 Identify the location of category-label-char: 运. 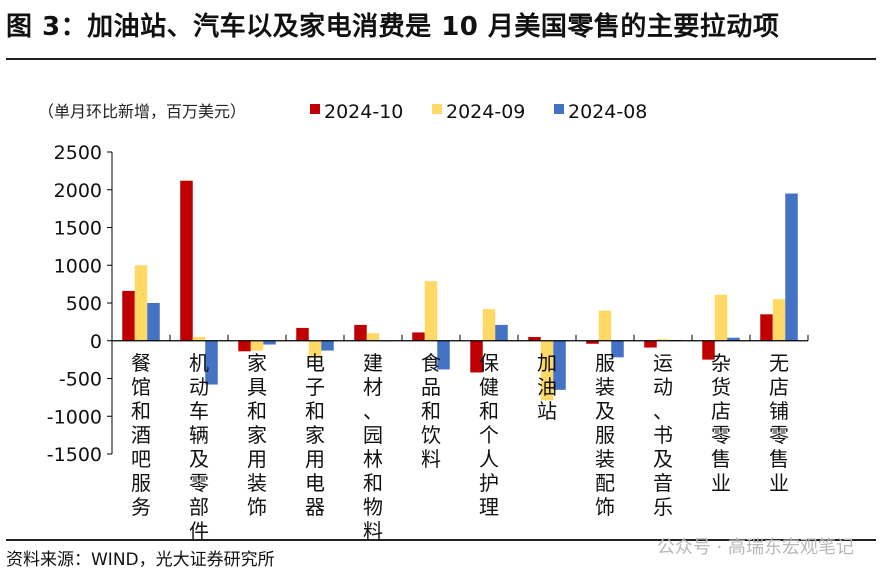
(663, 363).